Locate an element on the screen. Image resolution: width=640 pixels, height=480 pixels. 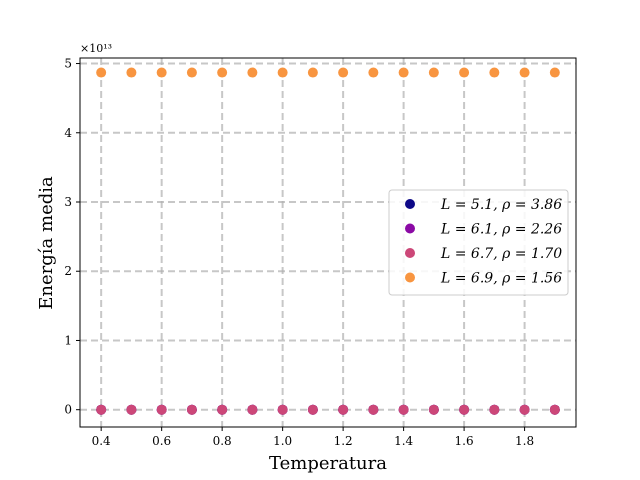
x-tick-label: 1.8 is located at coordinates (524, 441).